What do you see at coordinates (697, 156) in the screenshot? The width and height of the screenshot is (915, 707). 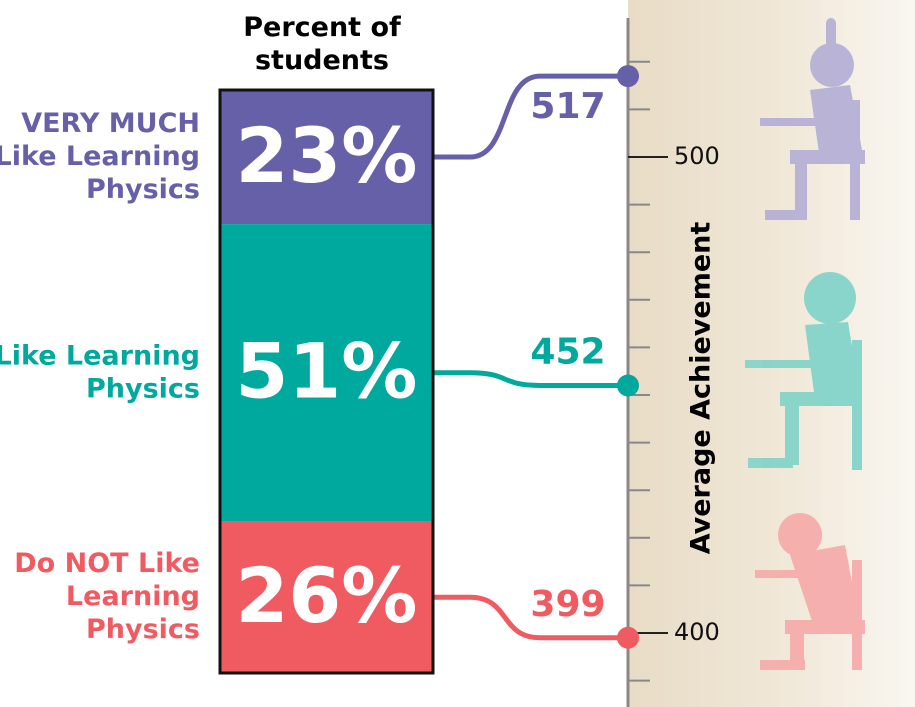 I see `y-tick-label: 500` at bounding box center [697, 156].